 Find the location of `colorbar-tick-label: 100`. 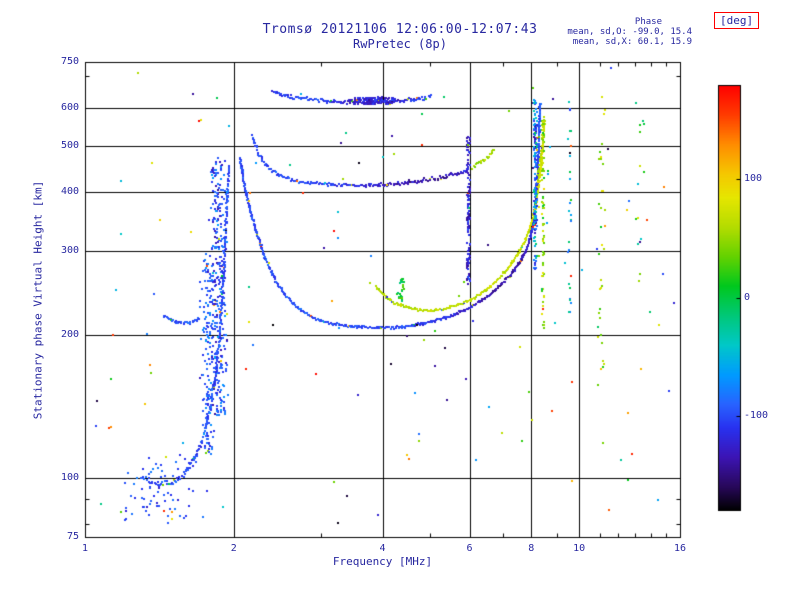

colorbar-tick-label: 100 is located at coordinates (753, 179).